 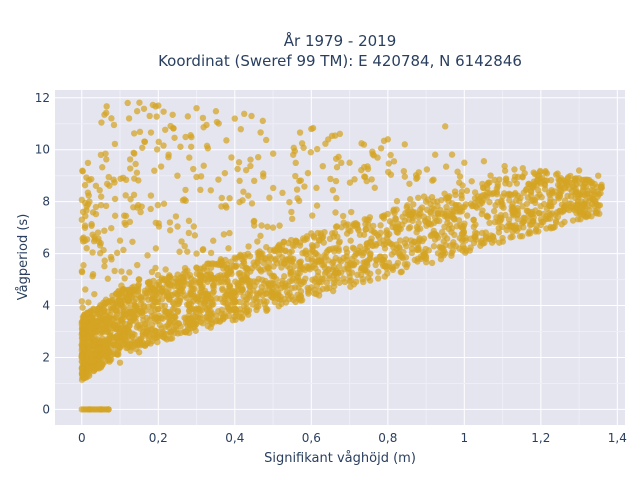 I want to click on y-tick-label: 4, so click(x=46, y=306).